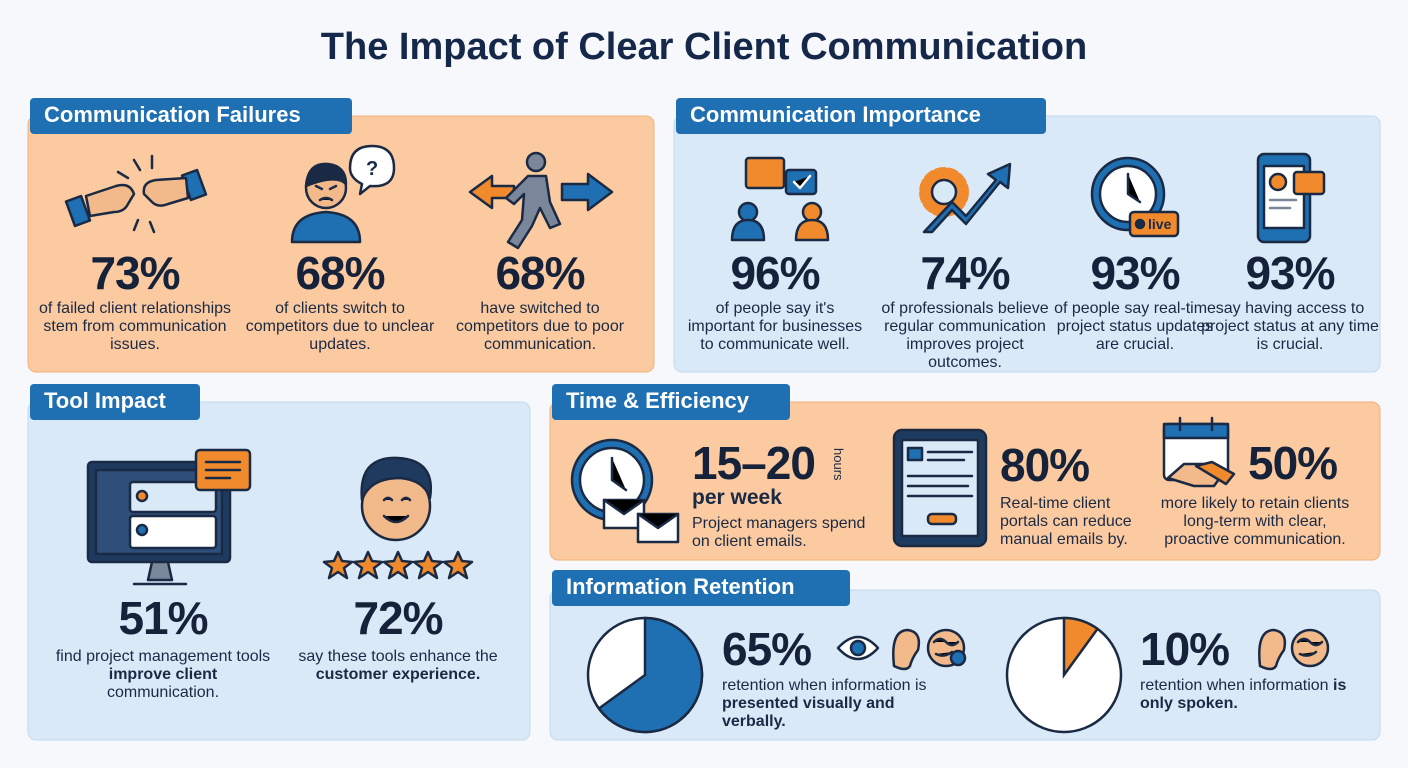  I want to click on stars, so click(398, 565).